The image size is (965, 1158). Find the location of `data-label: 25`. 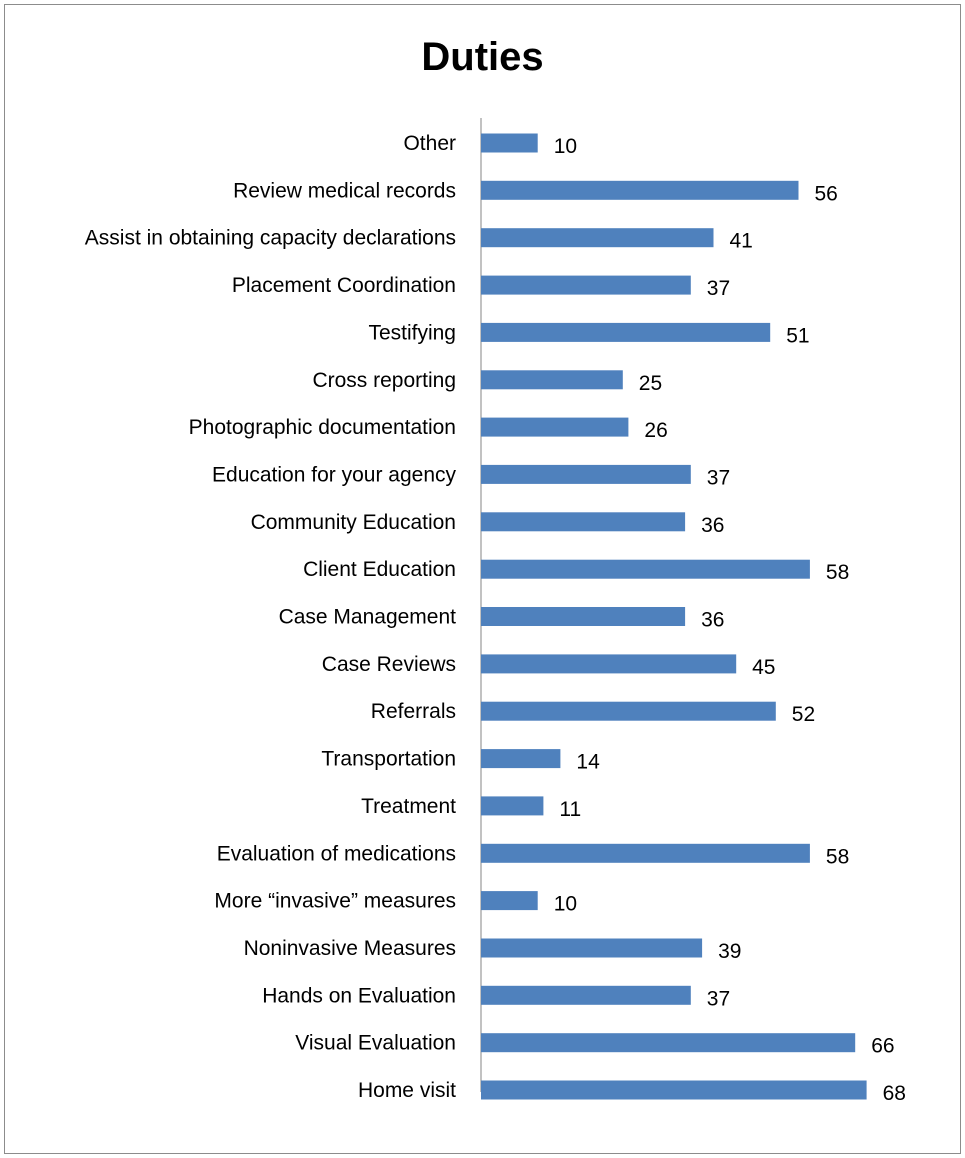

data-label: 25 is located at coordinates (650, 383).